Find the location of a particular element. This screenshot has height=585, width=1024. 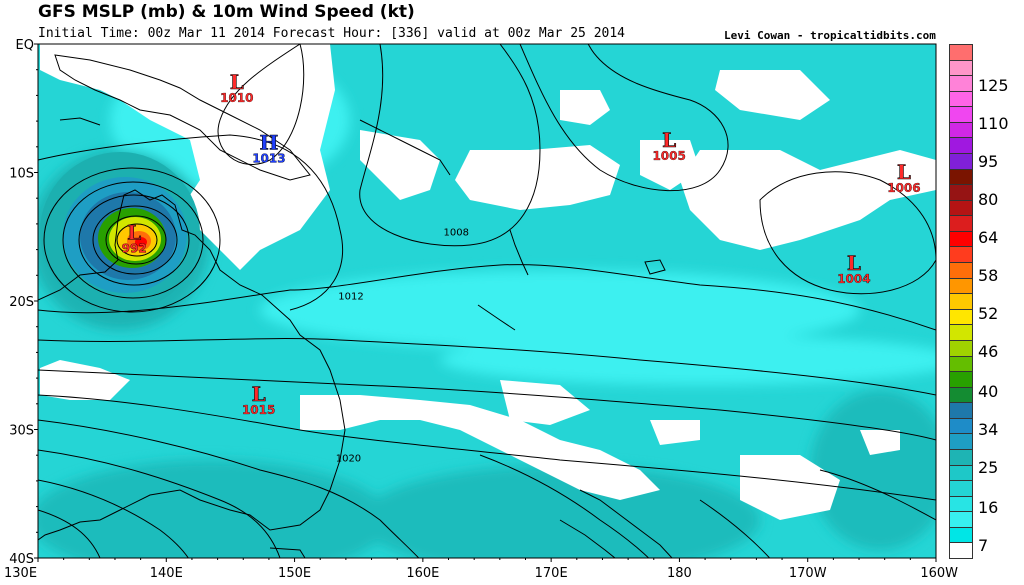

pressure-center-value: 1013 is located at coordinates (268, 158).